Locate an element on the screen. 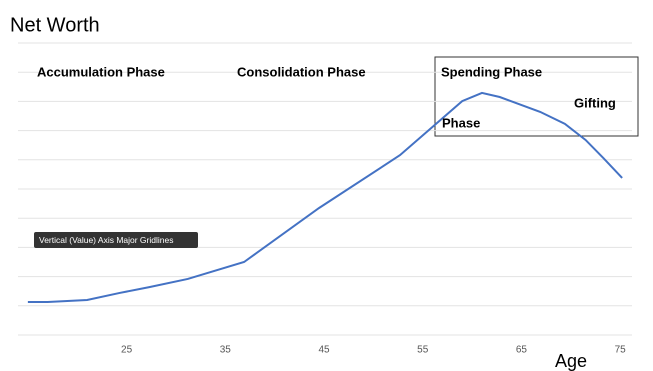 This screenshot has height=371, width=653. annotation: Gifting is located at coordinates (595, 102).